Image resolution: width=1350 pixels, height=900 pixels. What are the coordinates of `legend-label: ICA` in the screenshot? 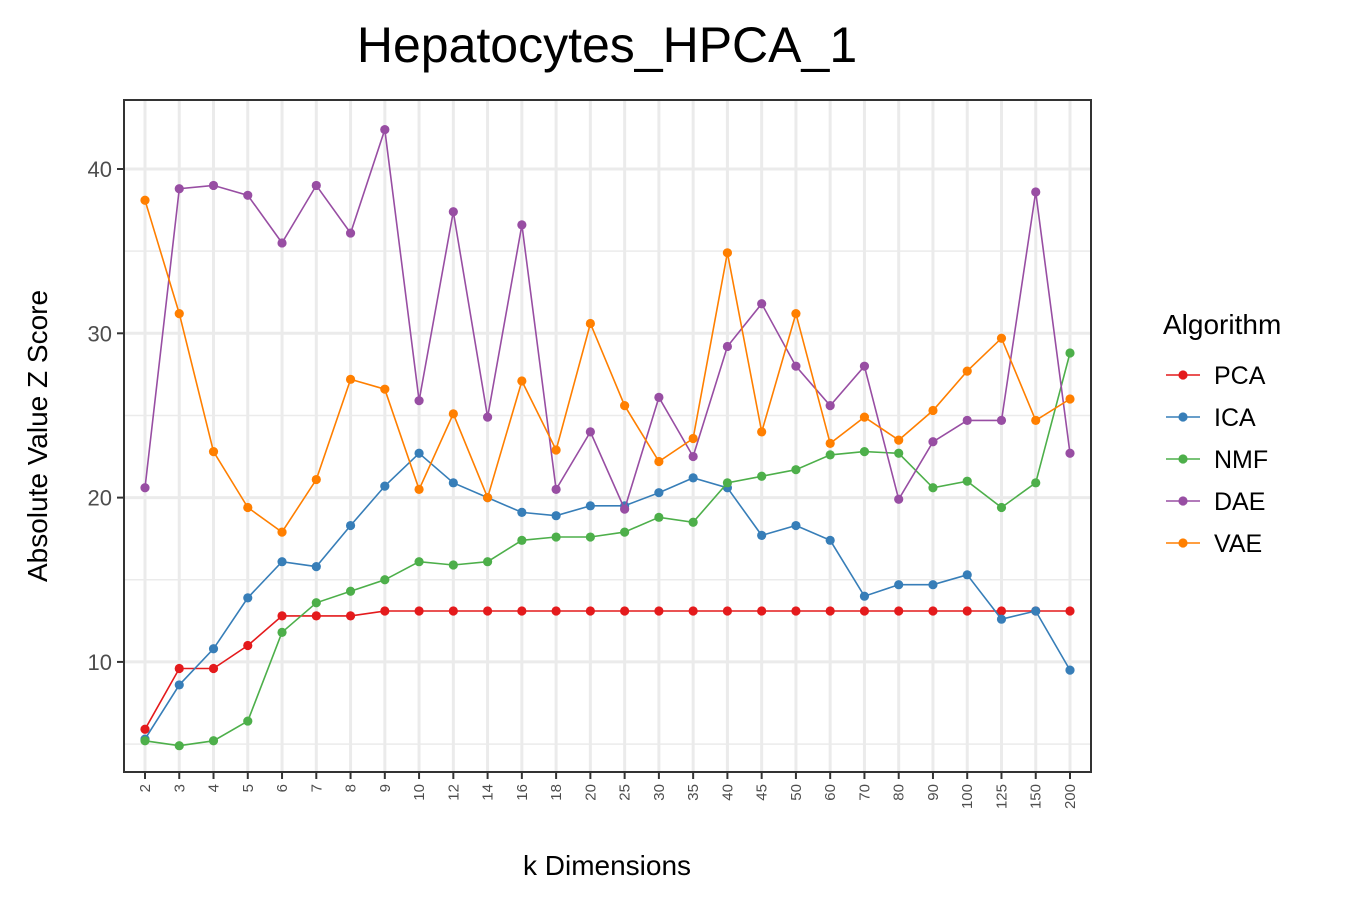 It's located at (1235, 418).